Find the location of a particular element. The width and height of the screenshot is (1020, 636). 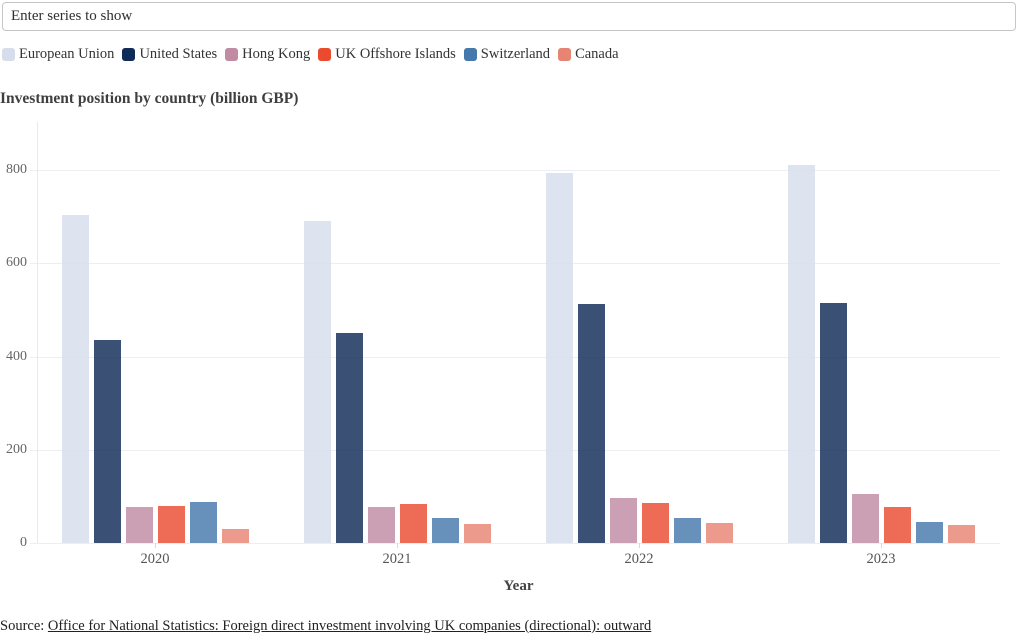

legend-item: UK Offshore Islands is located at coordinates (387, 54).